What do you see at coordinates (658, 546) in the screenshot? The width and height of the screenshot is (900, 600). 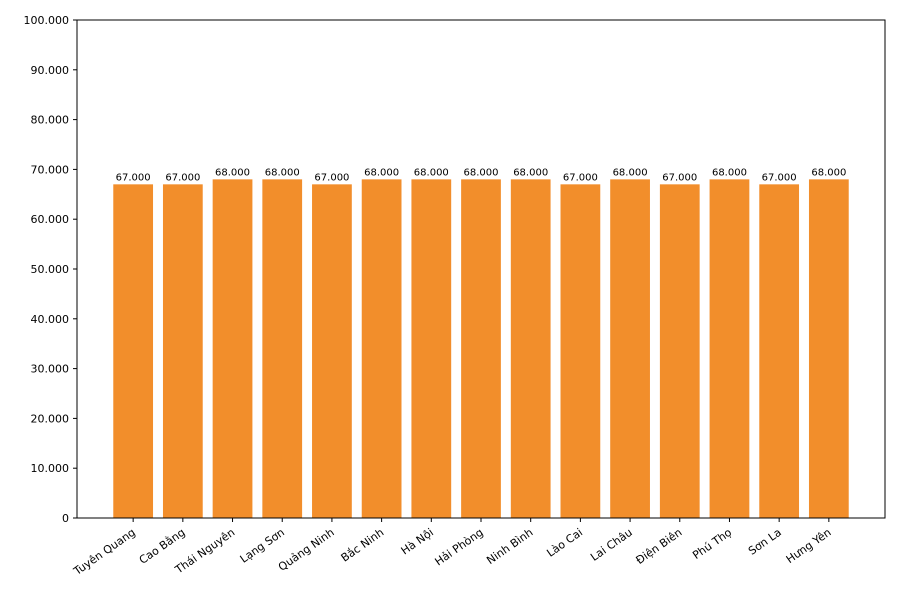 I see `x-tick-label: Điện Biên` at bounding box center [658, 546].